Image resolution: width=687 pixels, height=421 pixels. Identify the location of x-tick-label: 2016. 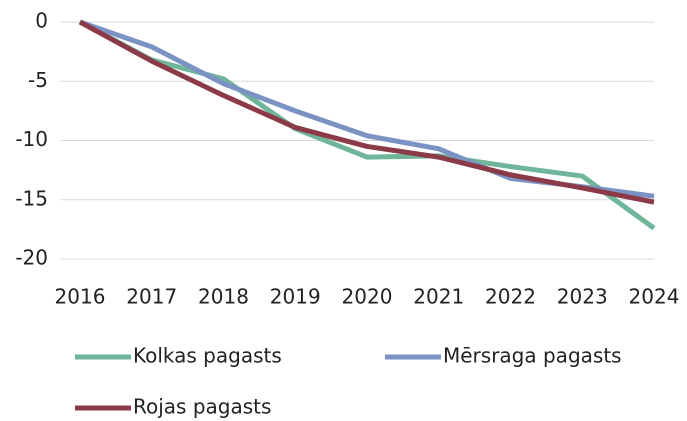
(80, 297).